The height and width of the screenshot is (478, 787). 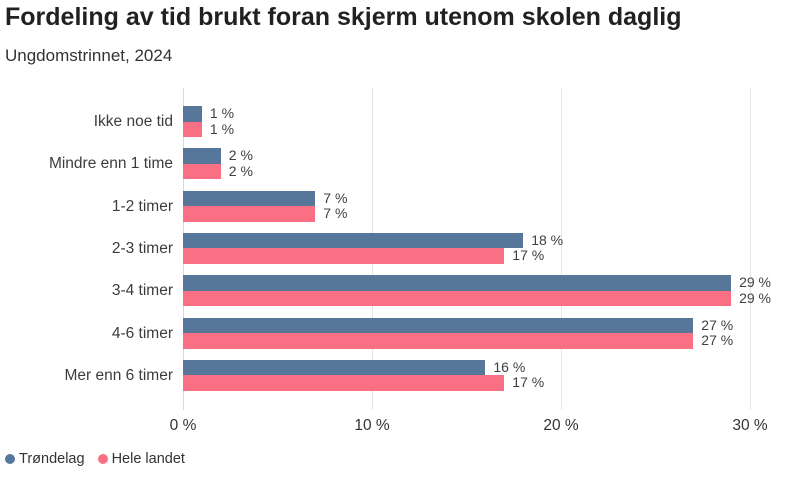 I want to click on legend-dot-hele-landet-icon, so click(x=102, y=459).